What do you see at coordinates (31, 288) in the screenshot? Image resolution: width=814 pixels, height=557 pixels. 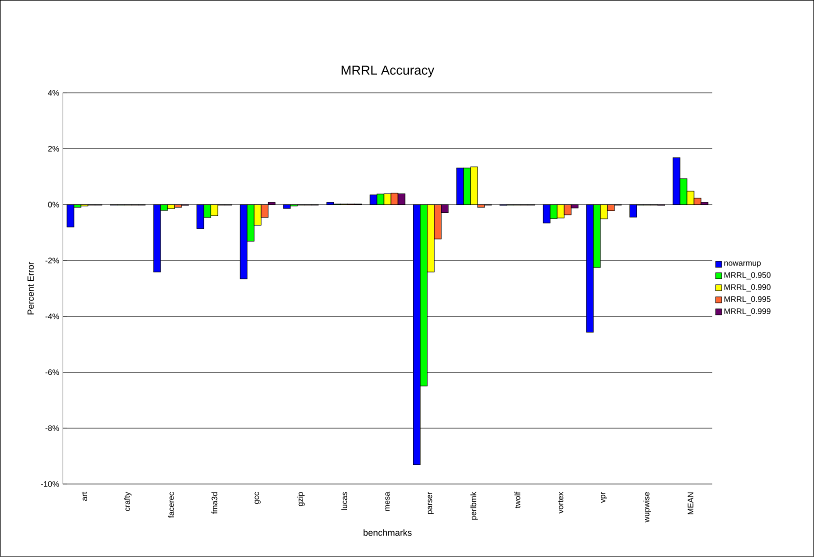 I see `y-axis-title: Percent Error` at bounding box center [31, 288].